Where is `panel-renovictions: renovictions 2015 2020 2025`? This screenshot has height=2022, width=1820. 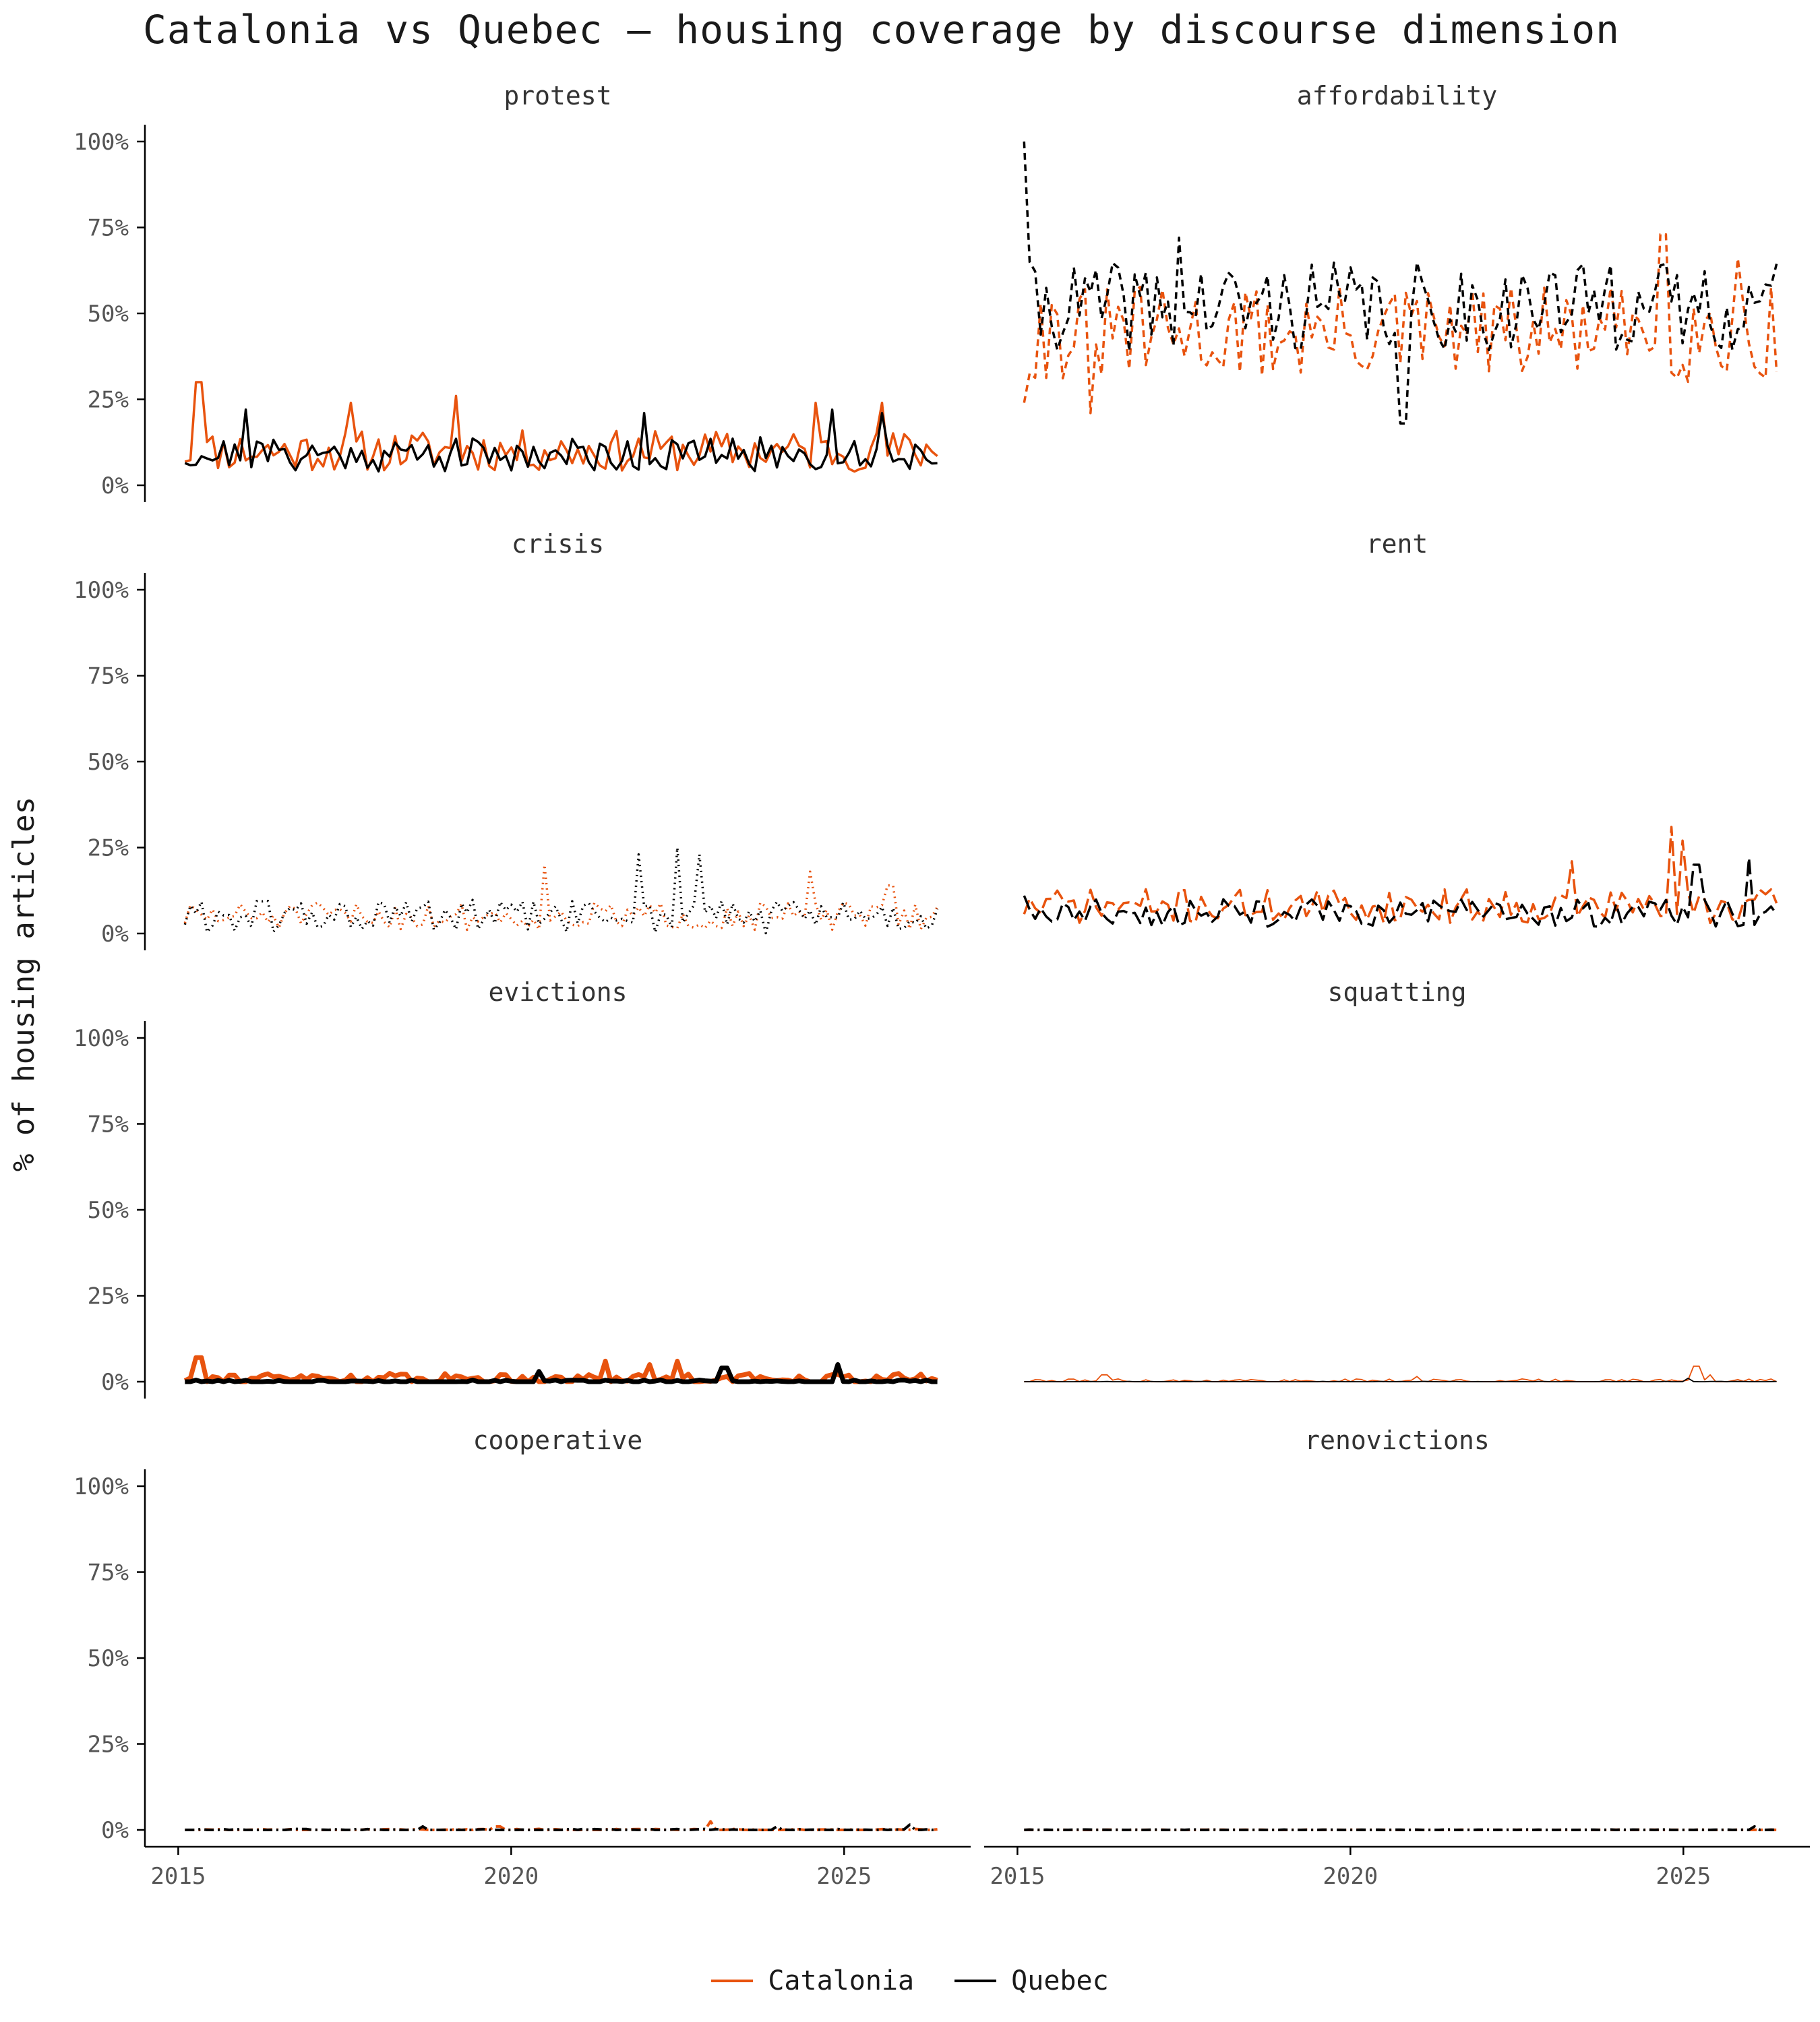
panel-renovictions: renovictions 2015 2020 2025 is located at coordinates (1397, 1658).